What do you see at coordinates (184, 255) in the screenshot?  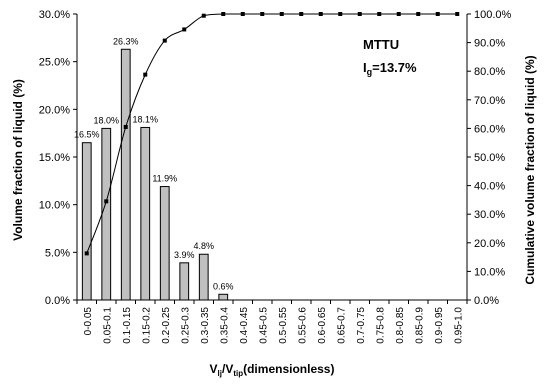 I see `bar-data-label: 3.9%` at bounding box center [184, 255].